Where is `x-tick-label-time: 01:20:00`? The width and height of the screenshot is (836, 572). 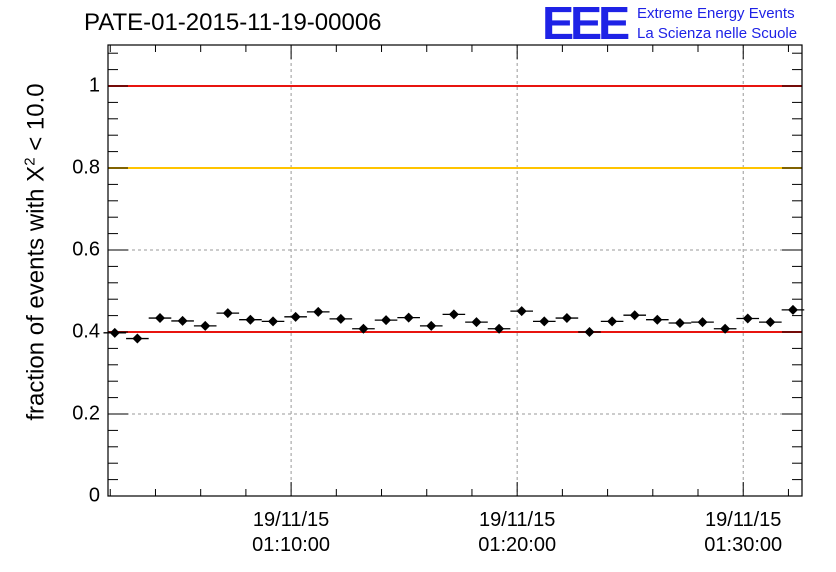
x-tick-label-time: 01:20:00 is located at coordinates (517, 545).